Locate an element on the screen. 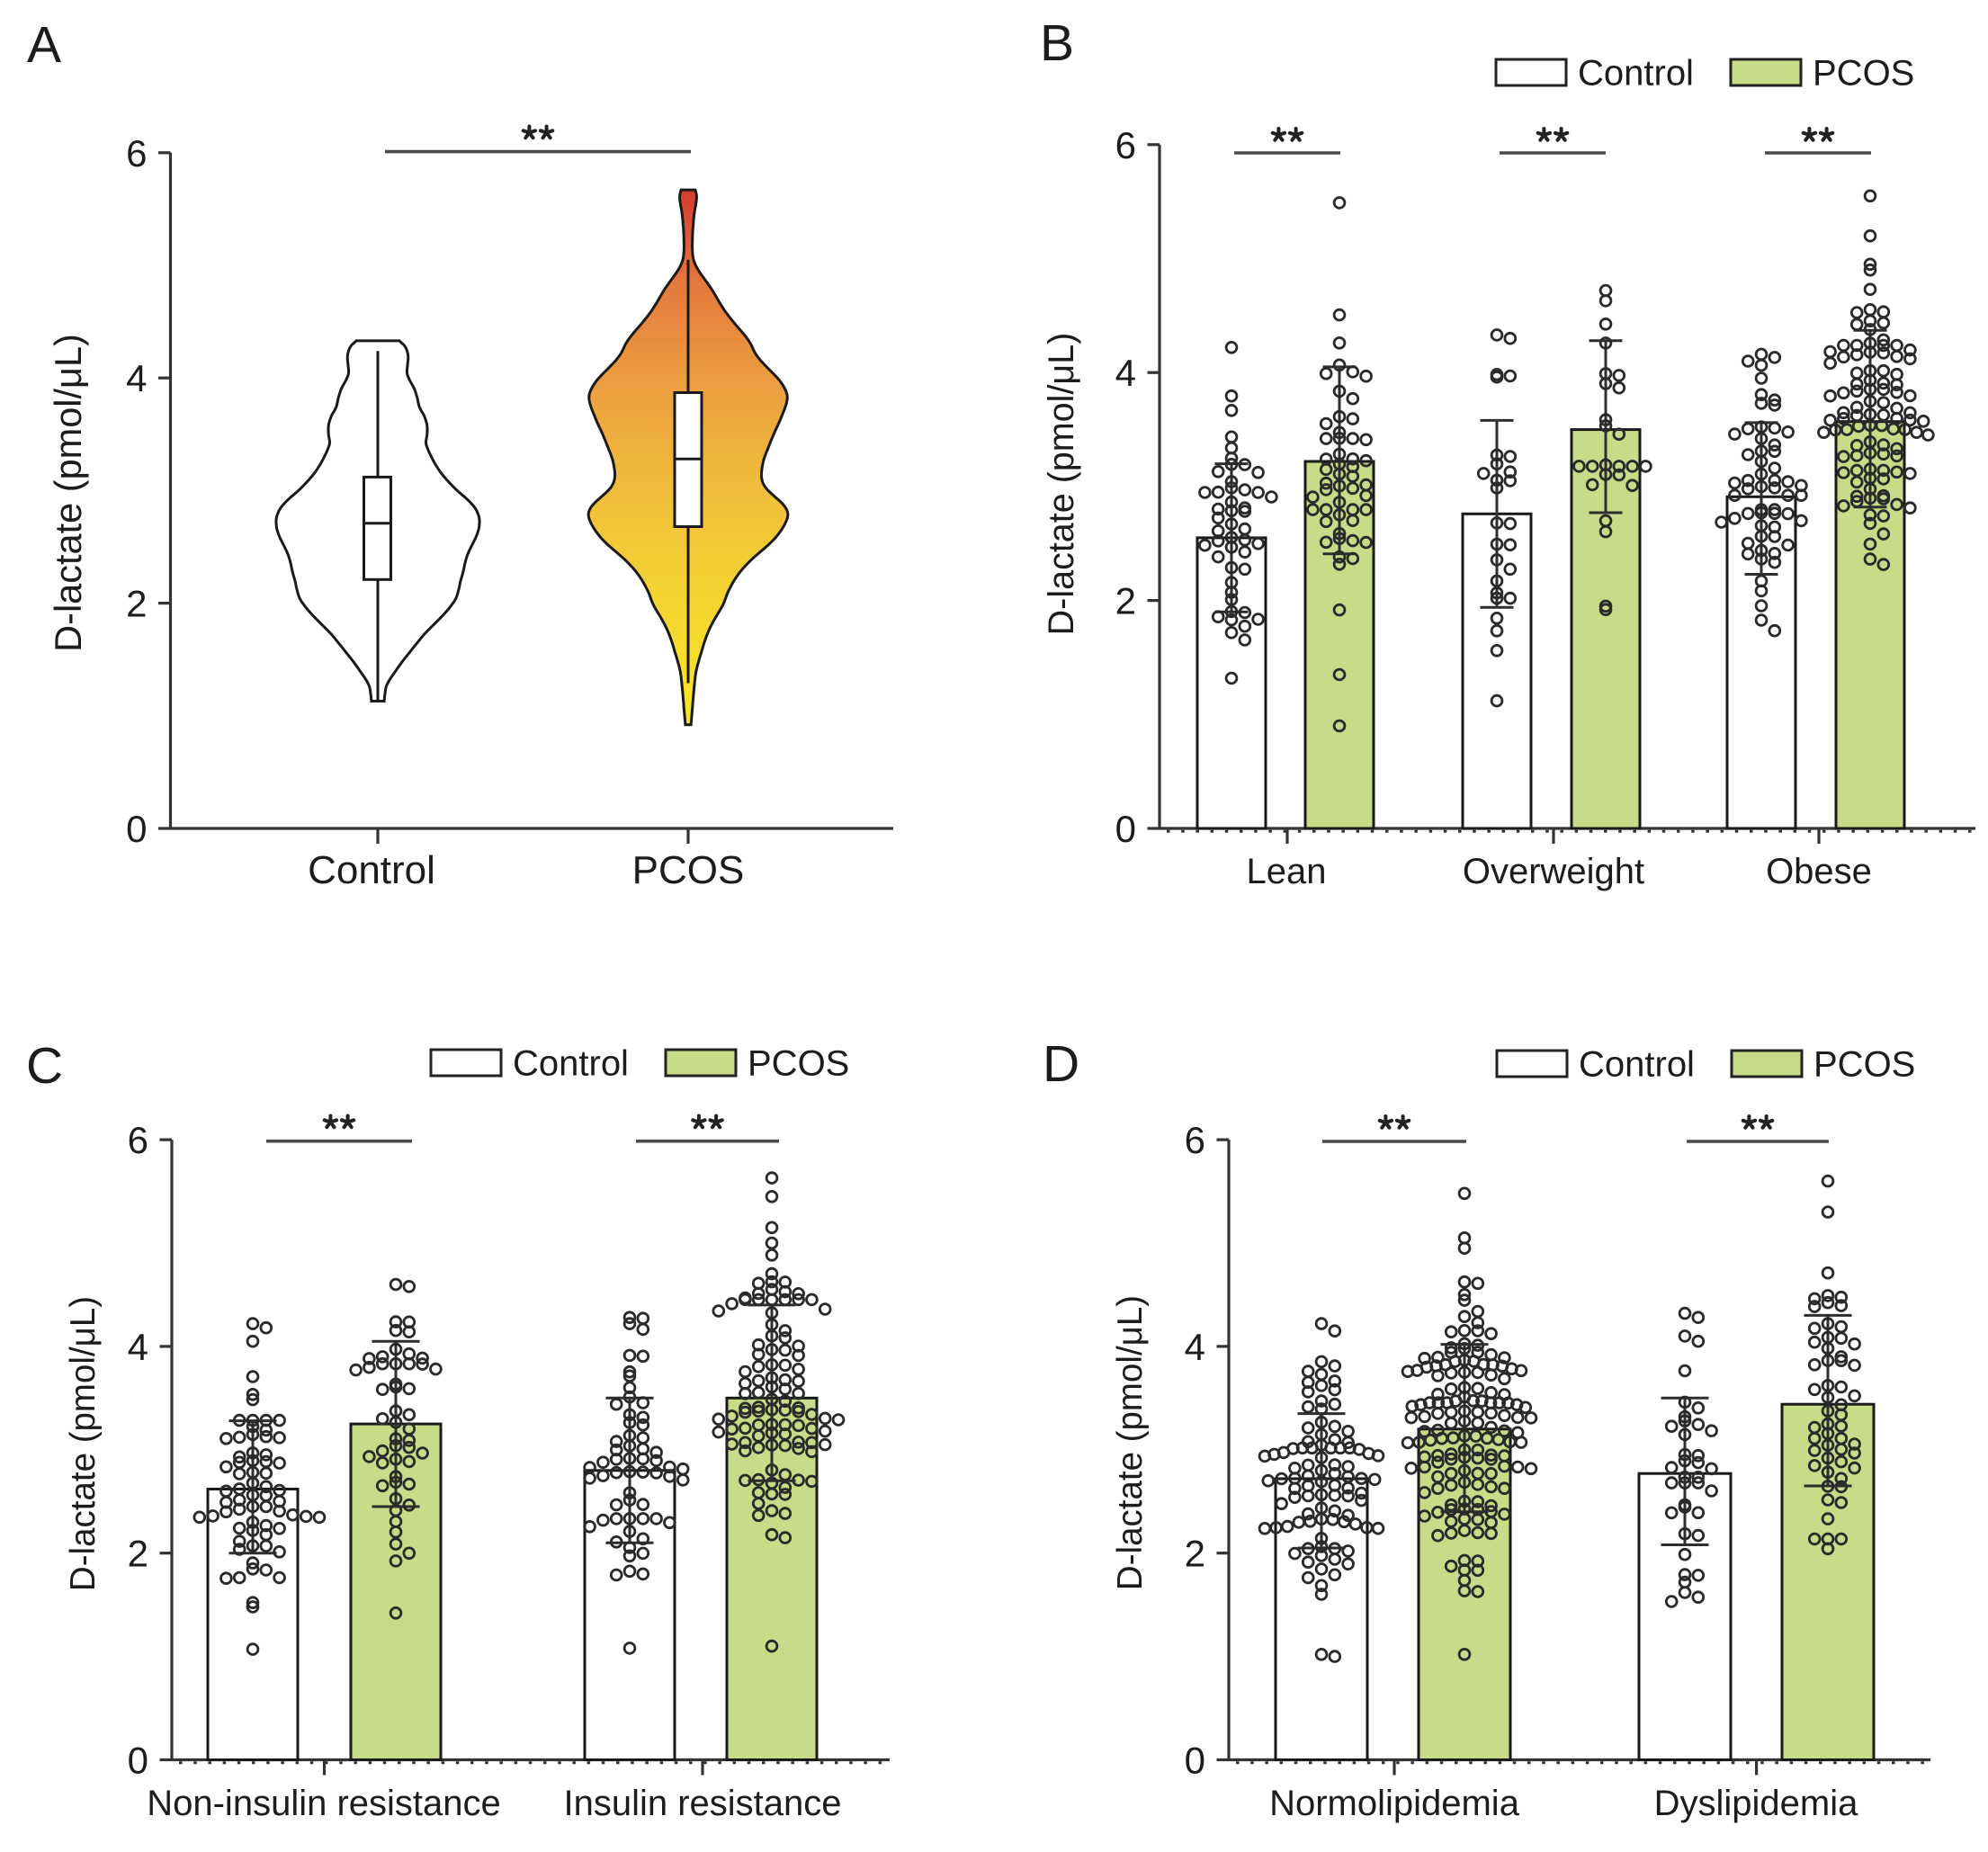 The height and width of the screenshot is (1852, 1988). svg-text: A is located at coordinates (44, 45).